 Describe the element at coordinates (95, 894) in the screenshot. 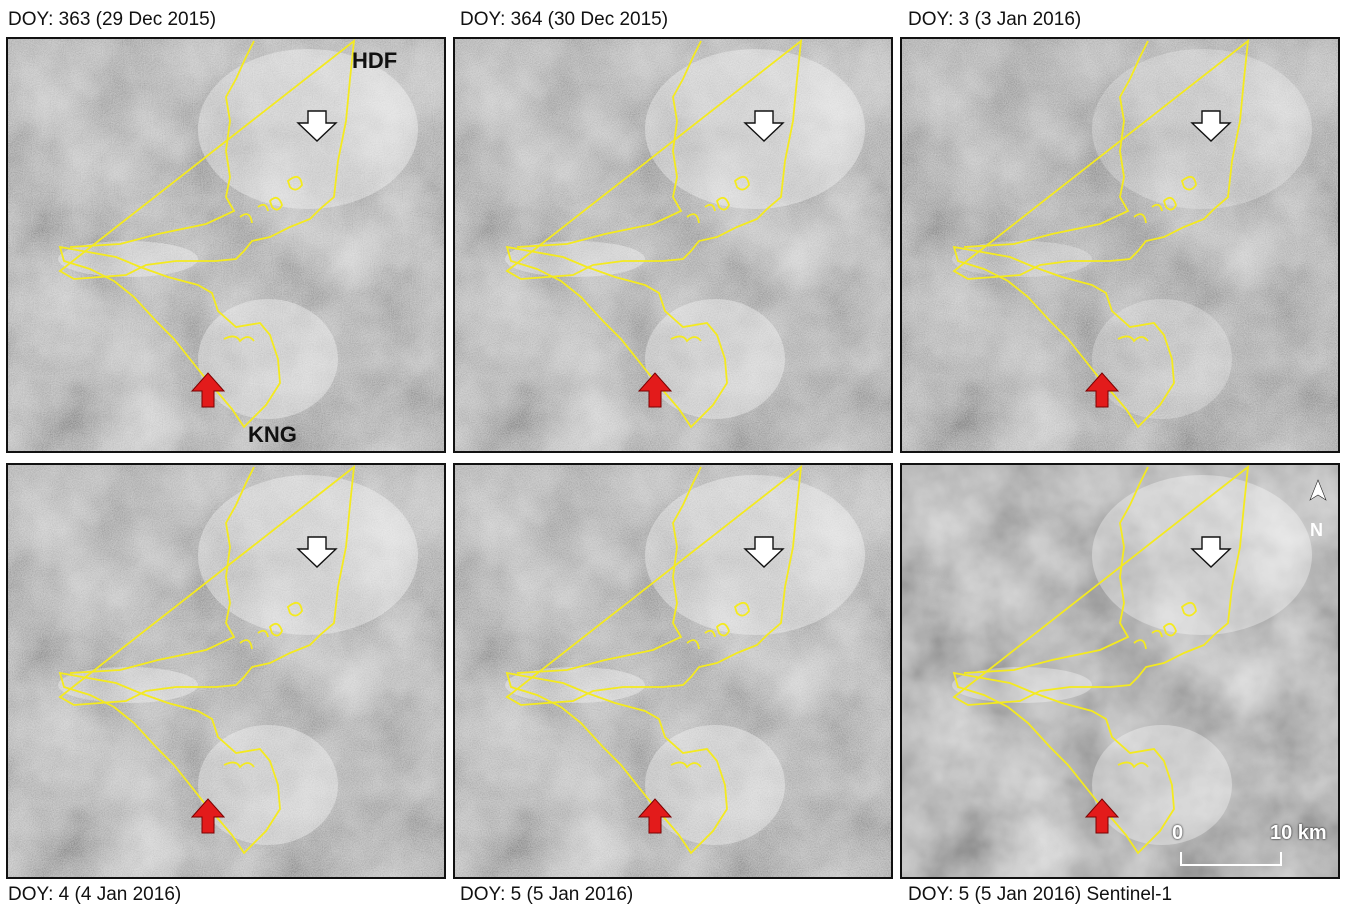

I see `panel-4-caption: DOY: 4 (4 Jan 2016)` at that location.